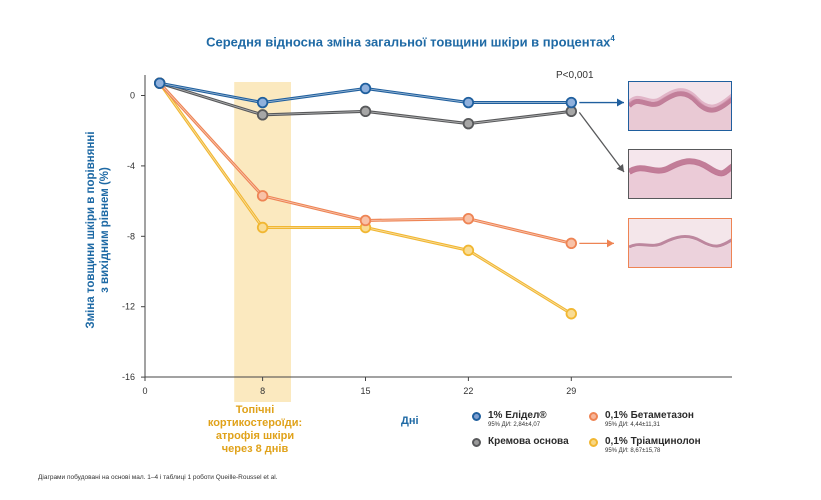 This screenshot has height=500, width=821. I want to click on band-annotation-line3: атрофія шкіри, so click(255, 436).